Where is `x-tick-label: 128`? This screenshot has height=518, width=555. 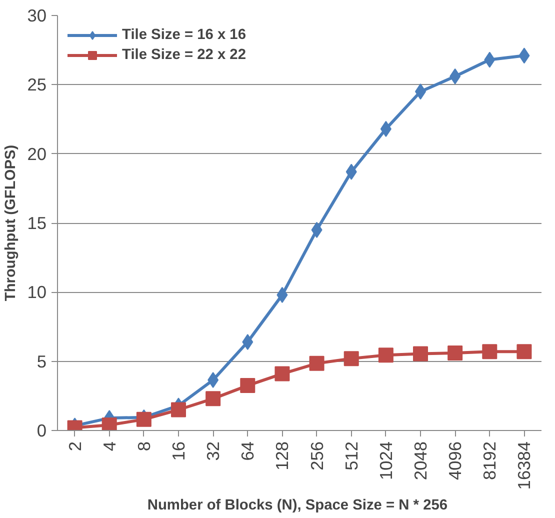 x-tick-label: 128 is located at coordinates (282, 455).